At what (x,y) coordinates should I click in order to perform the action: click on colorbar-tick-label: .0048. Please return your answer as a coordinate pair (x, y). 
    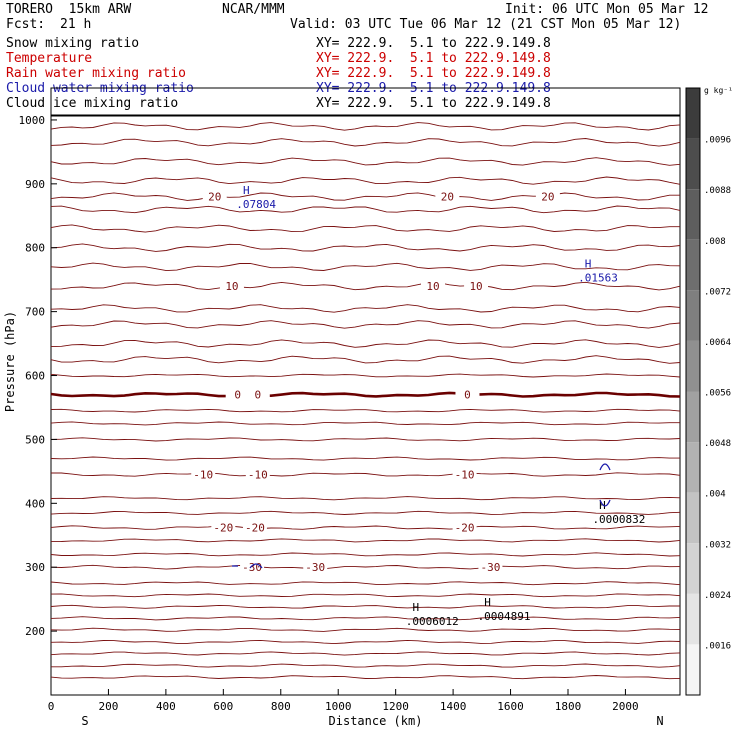
    Looking at the image, I should click on (717, 444).